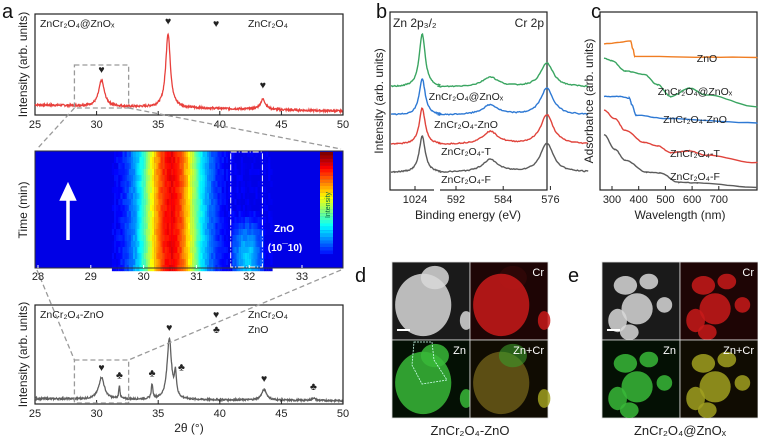  What do you see at coordinates (466, 180) in the screenshot?
I see `series-label: ZnCr₂O₄-F` at bounding box center [466, 180].